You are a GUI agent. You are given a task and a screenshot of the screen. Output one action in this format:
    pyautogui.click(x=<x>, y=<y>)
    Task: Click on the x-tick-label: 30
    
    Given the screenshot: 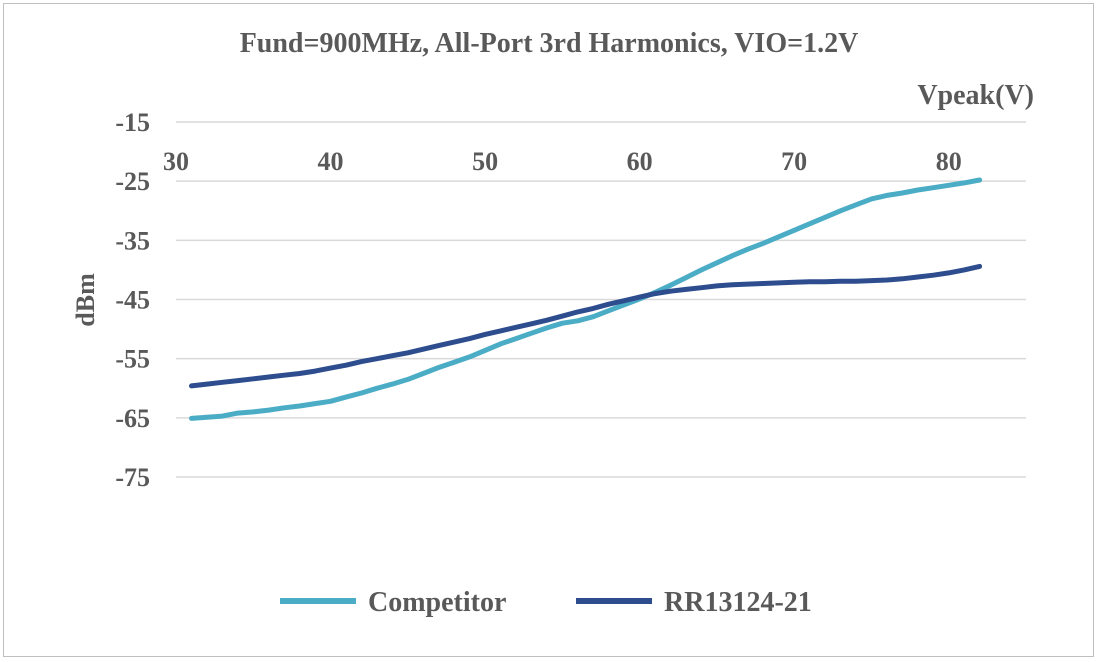 What is the action you would take?
    pyautogui.click(x=176, y=161)
    